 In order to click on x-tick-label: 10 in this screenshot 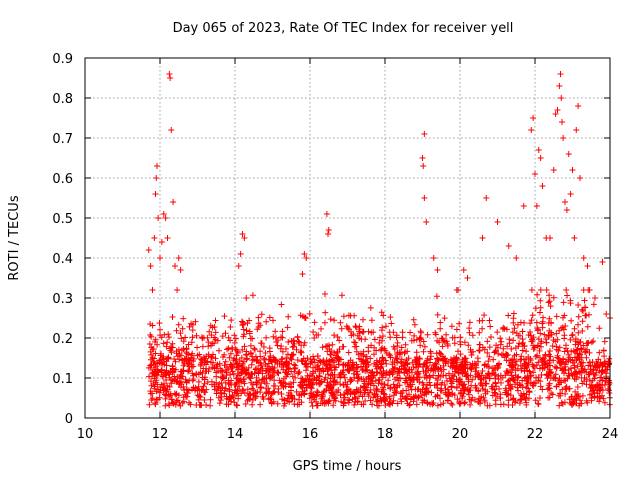, I will do `click(85, 434)`.